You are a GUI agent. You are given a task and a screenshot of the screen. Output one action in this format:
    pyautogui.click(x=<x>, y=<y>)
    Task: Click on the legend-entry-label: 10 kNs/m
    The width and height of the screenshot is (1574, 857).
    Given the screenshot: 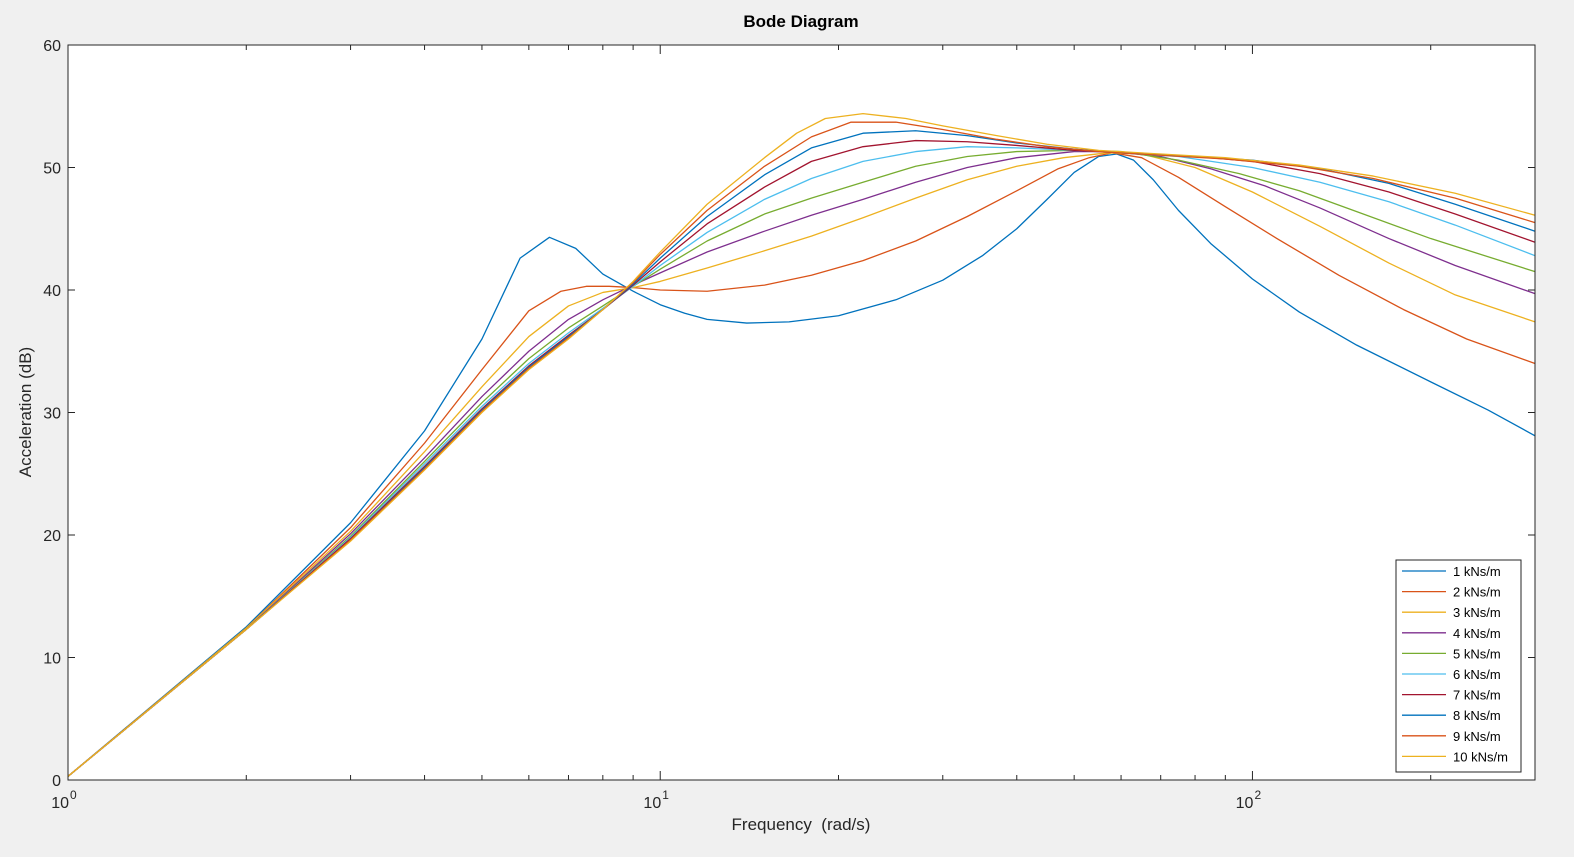 What is the action you would take?
    pyautogui.click(x=1480, y=756)
    